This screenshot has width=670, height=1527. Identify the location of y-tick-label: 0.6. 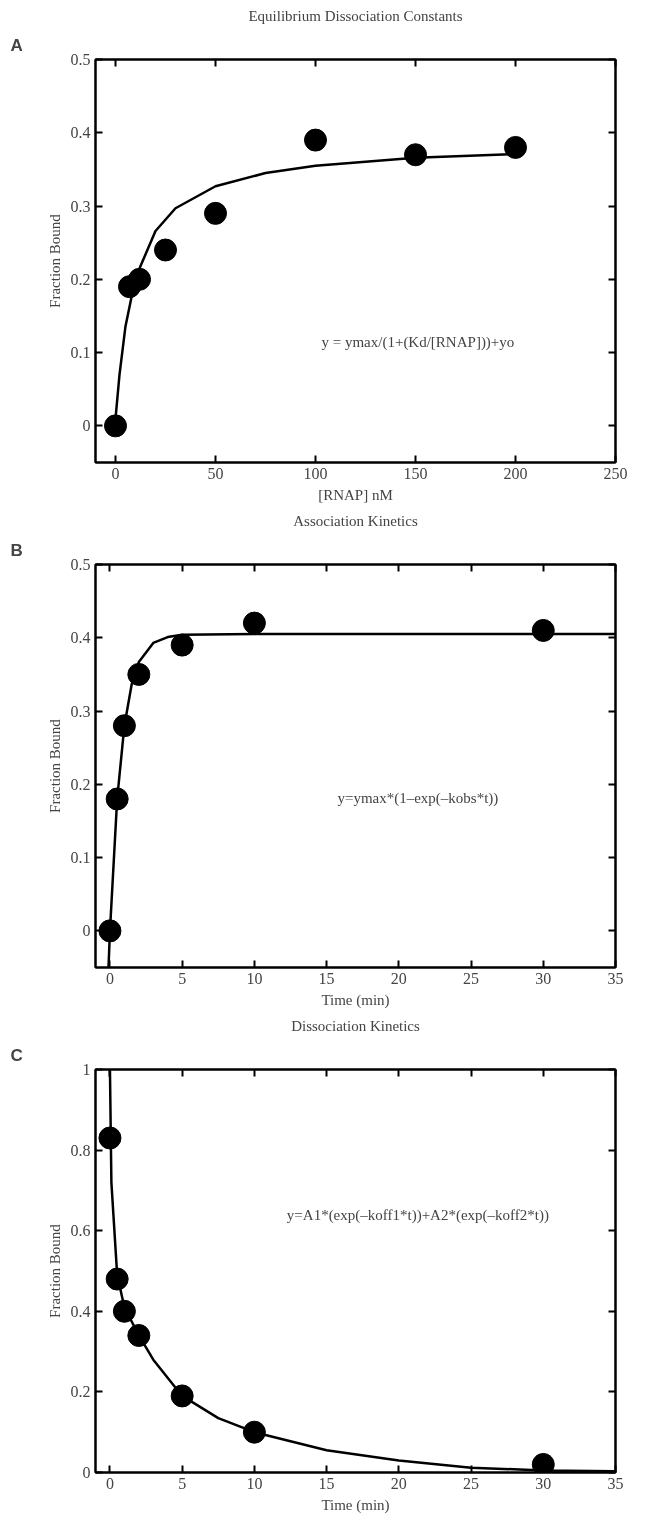
(80, 1231).